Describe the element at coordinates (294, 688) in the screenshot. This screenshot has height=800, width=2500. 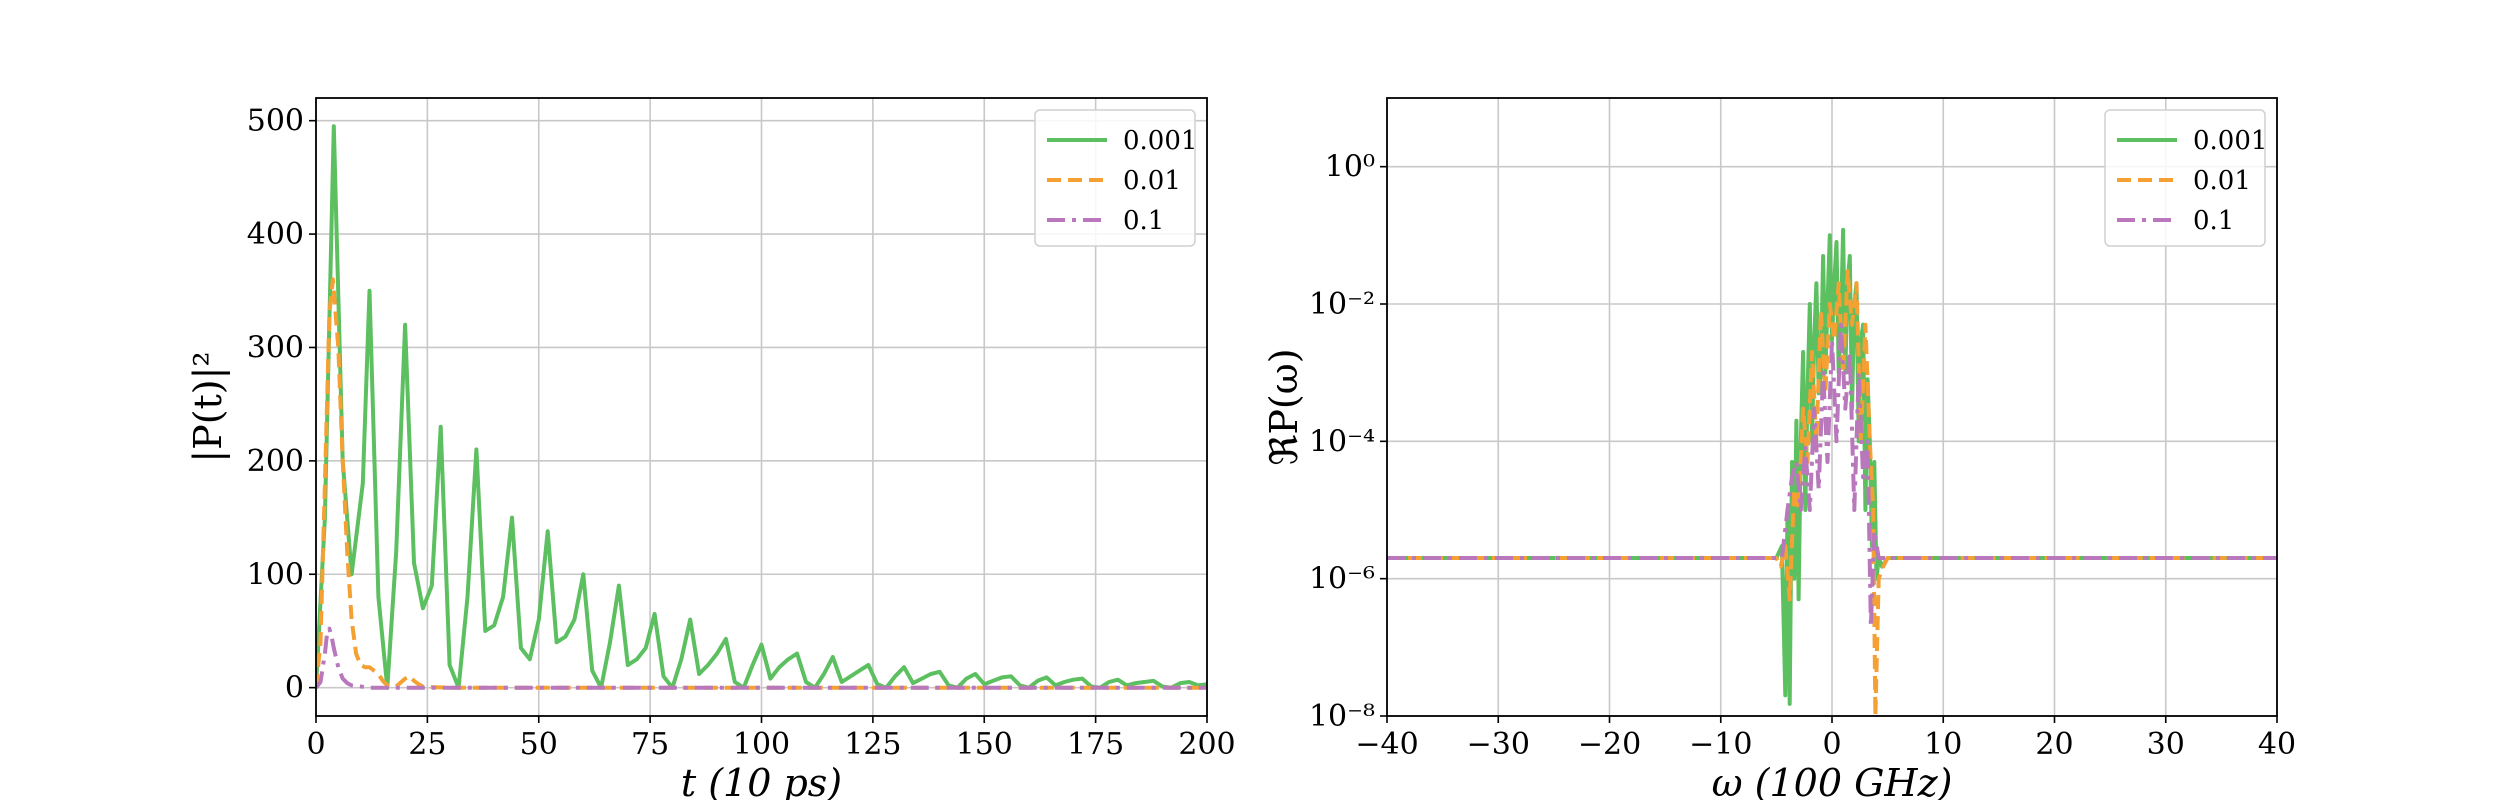
I see `y-tick-label: 0` at that location.